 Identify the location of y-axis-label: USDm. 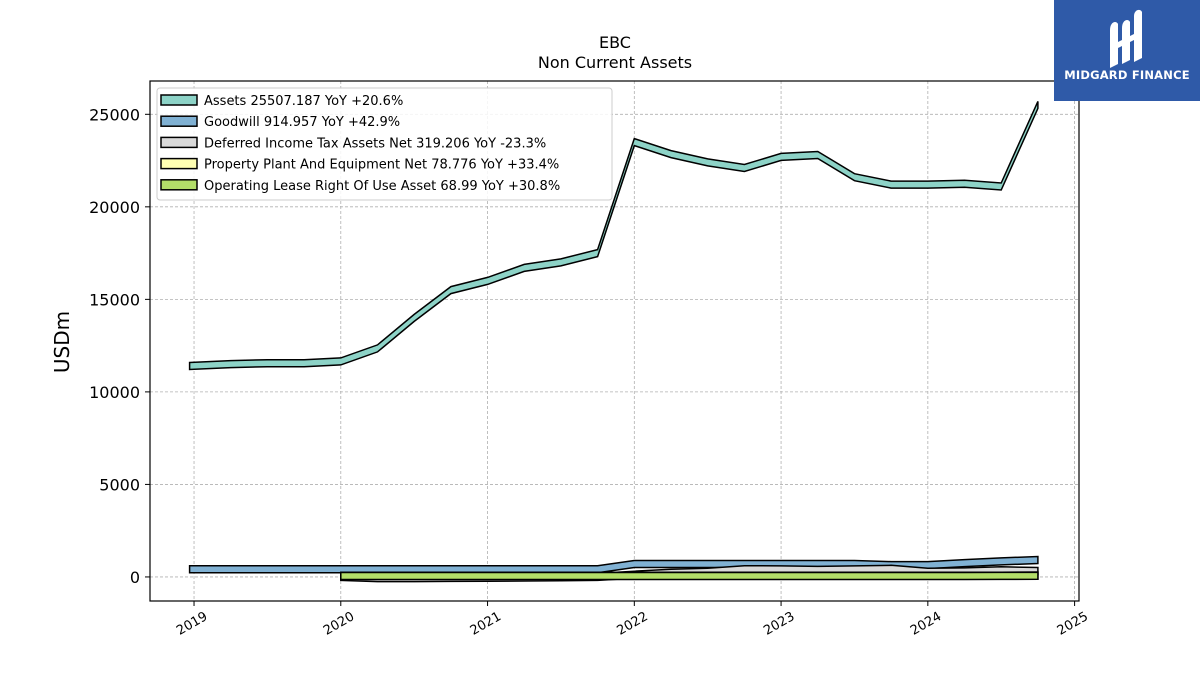
(62, 342).